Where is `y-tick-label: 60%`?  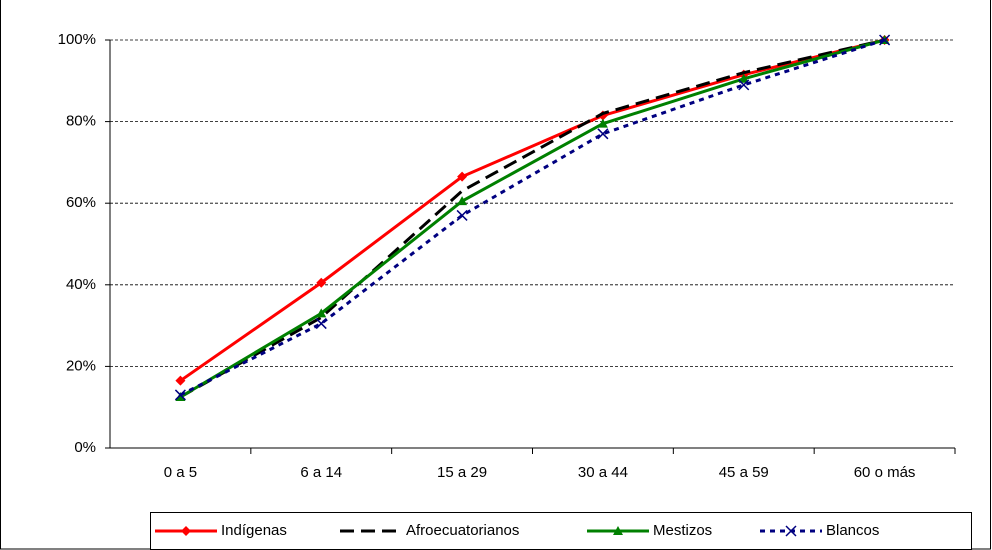
y-tick-label: 60% is located at coordinates (81, 202).